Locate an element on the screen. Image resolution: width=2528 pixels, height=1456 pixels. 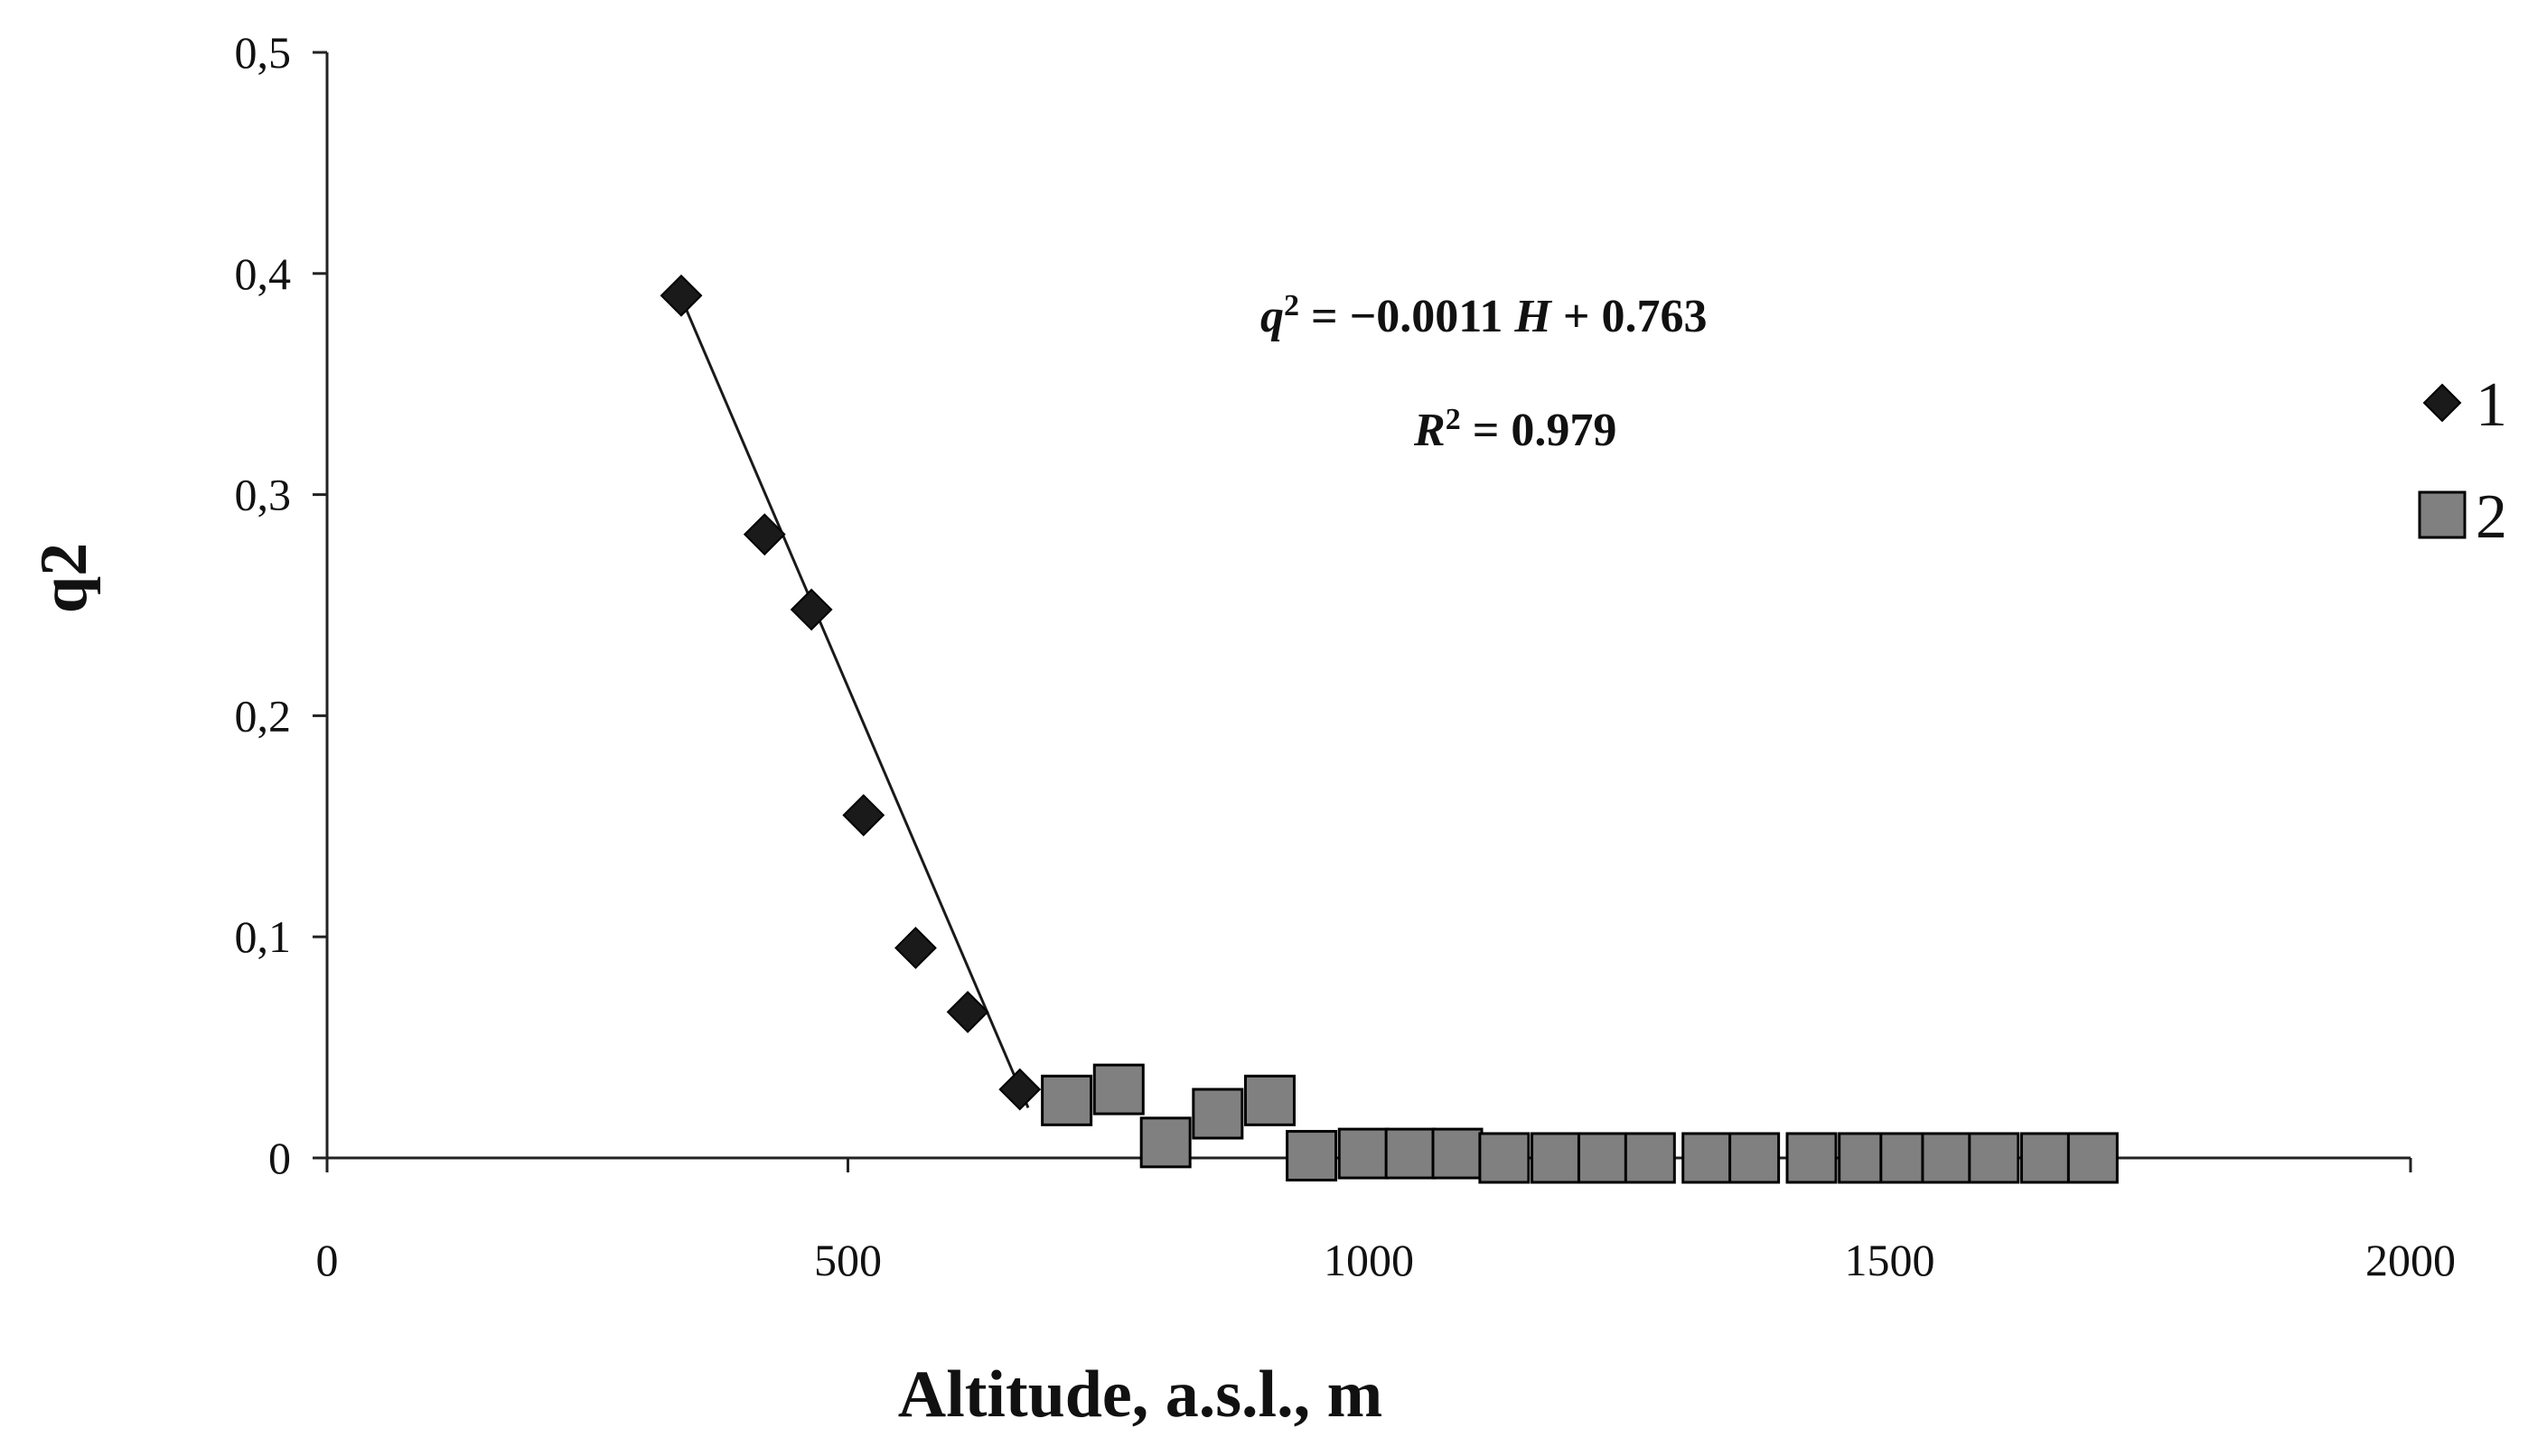
equation-slope-text: = −0.0011 is located at coordinates (1406, 316).